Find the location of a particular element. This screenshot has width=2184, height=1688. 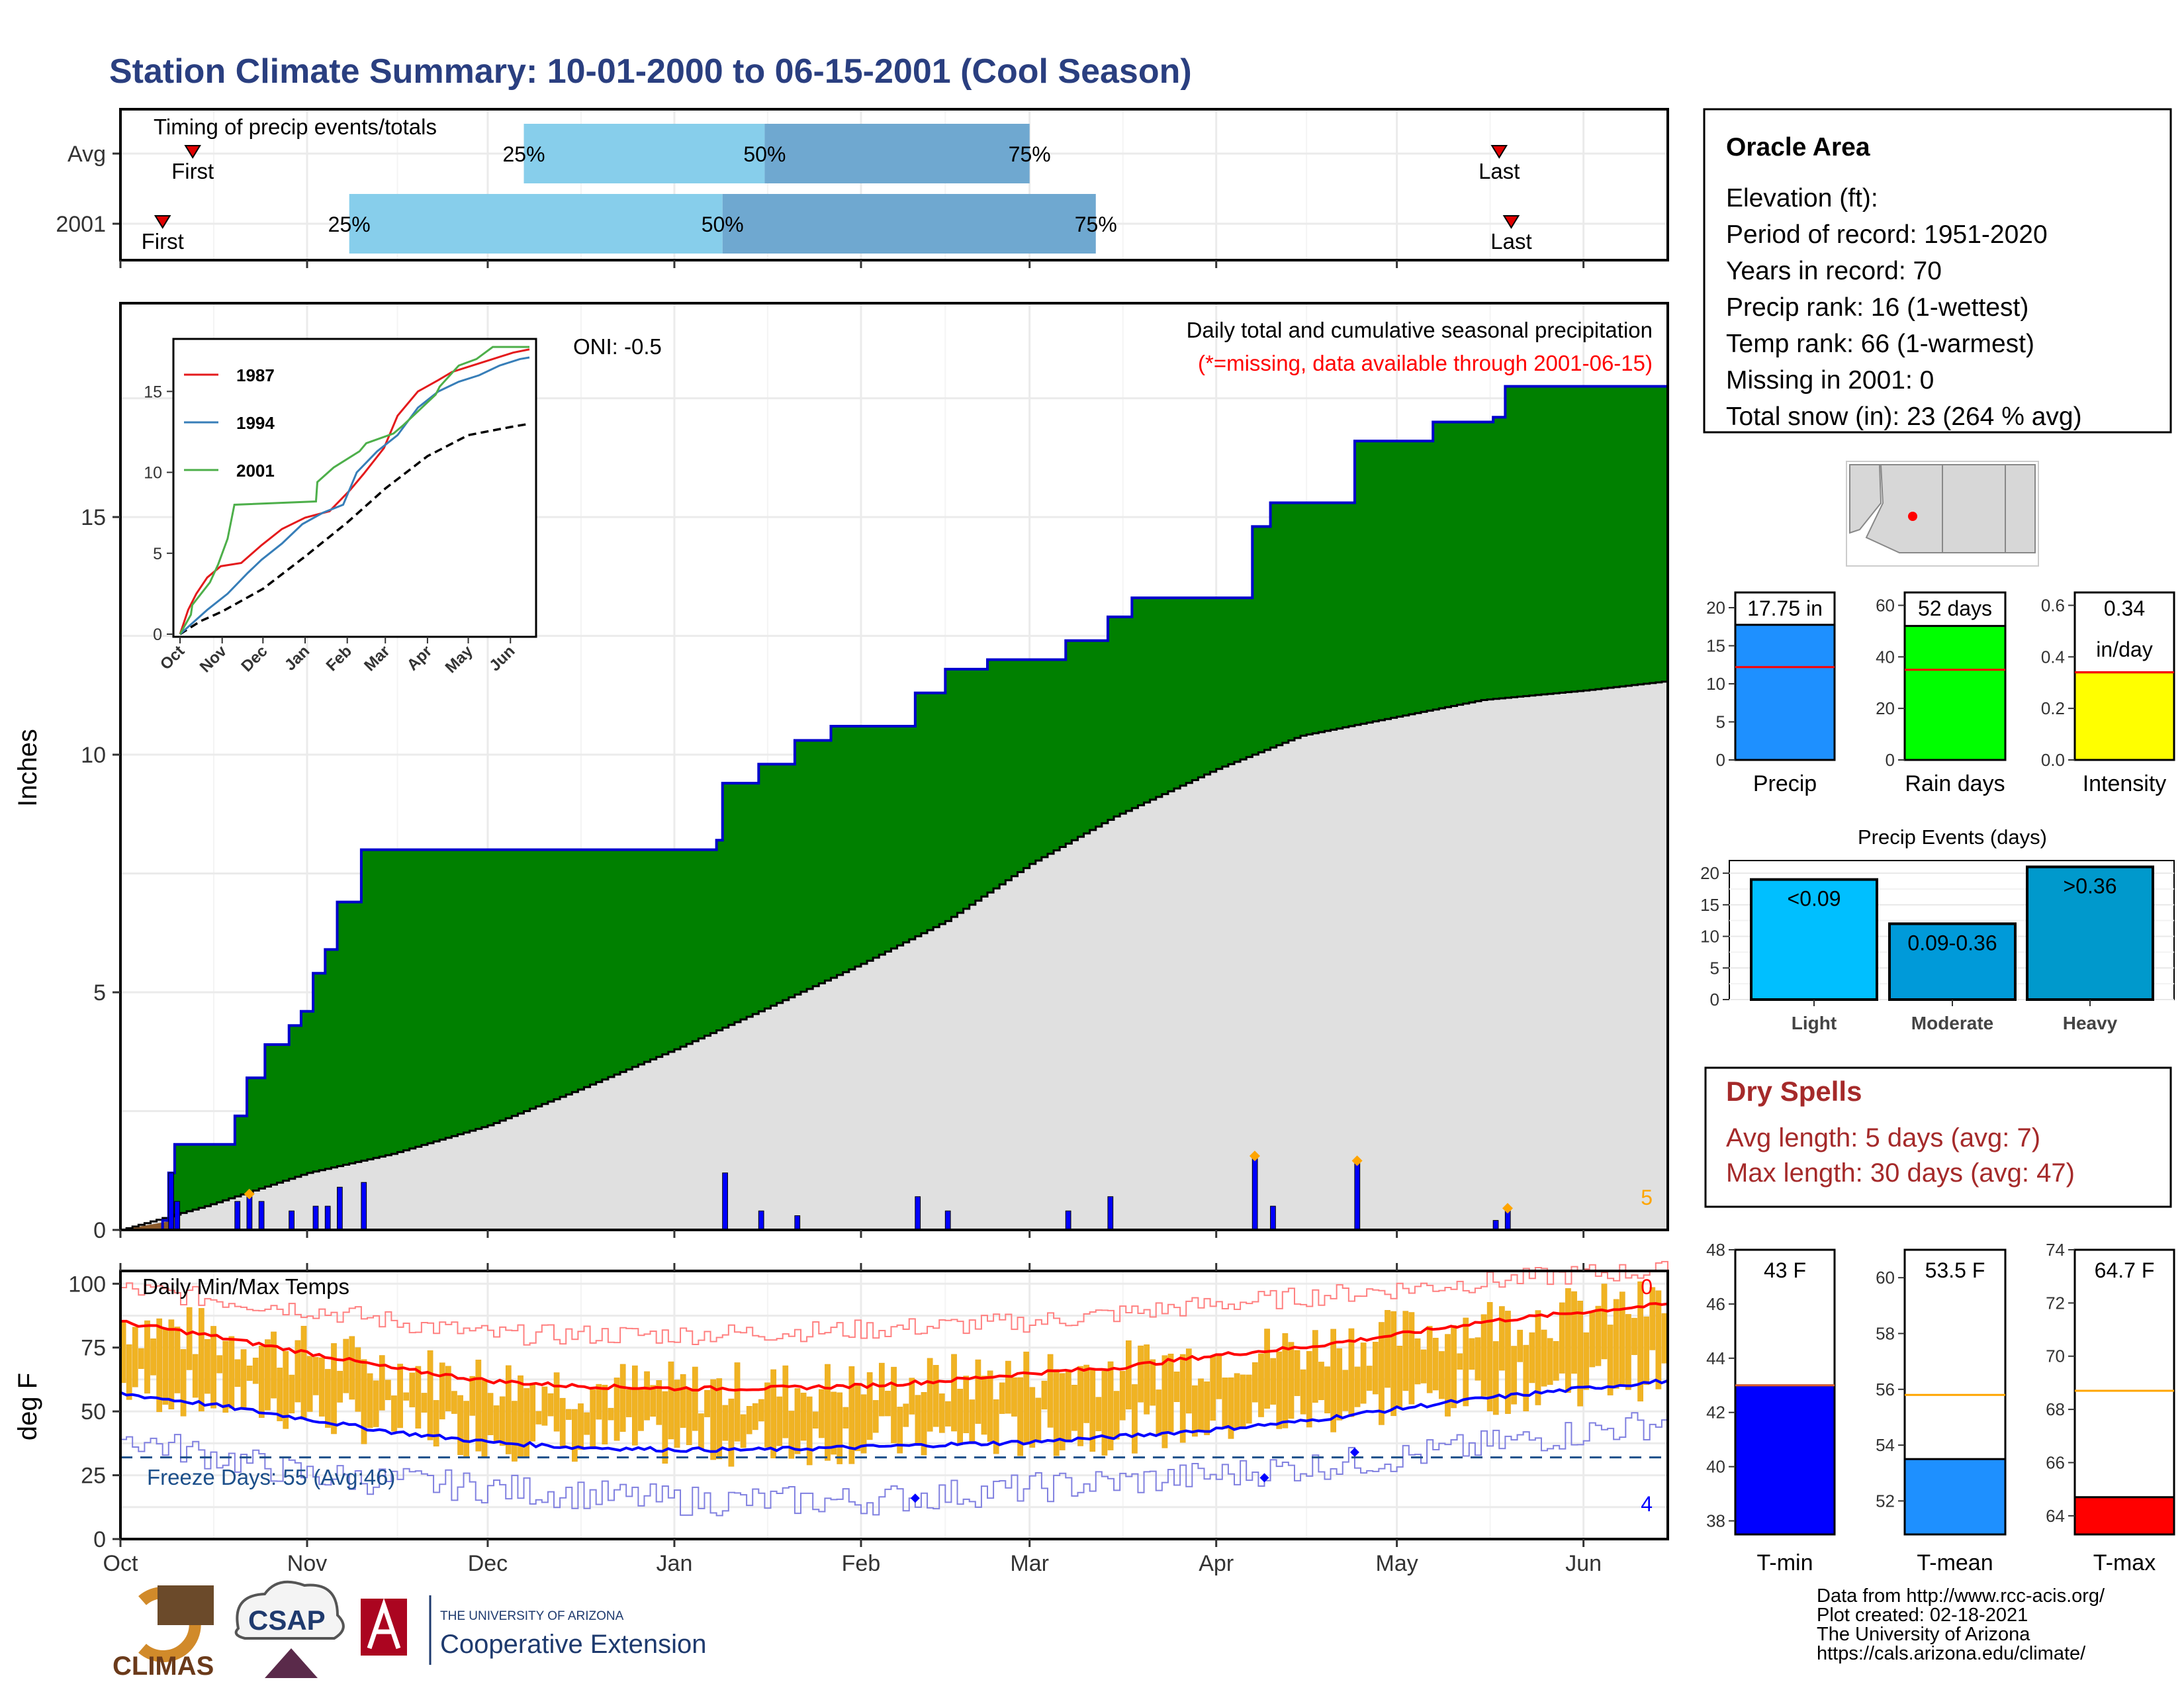

summary-bar-tick-label: 5 is located at coordinates (1720, 722).